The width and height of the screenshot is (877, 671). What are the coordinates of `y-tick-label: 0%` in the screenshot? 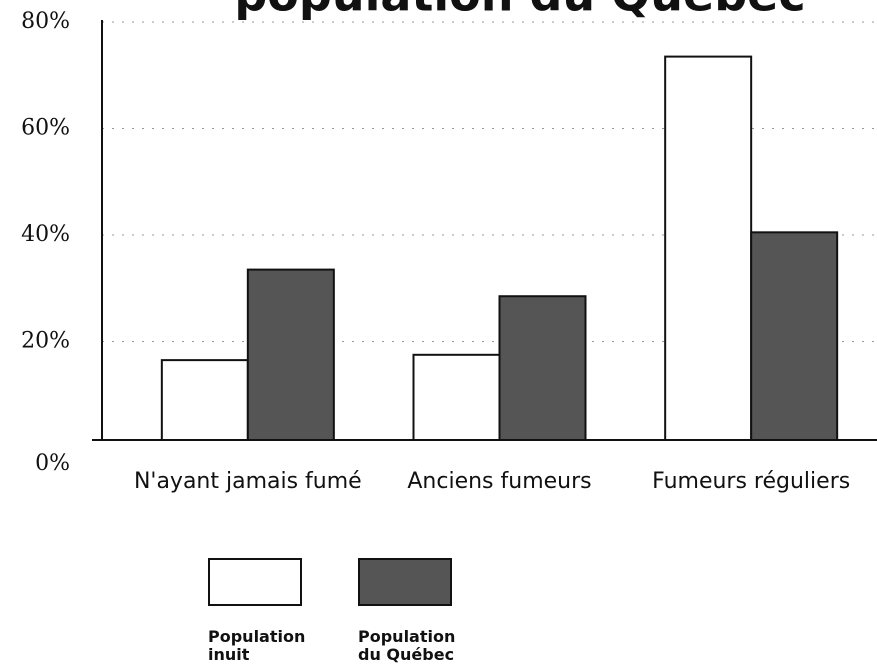 It's located at (52, 463).